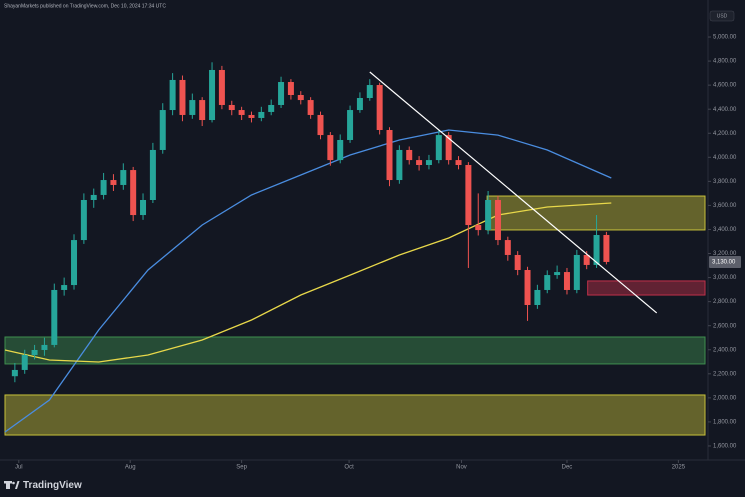 This screenshot has width=745, height=497. I want to click on currency-badge, so click(722, 16).